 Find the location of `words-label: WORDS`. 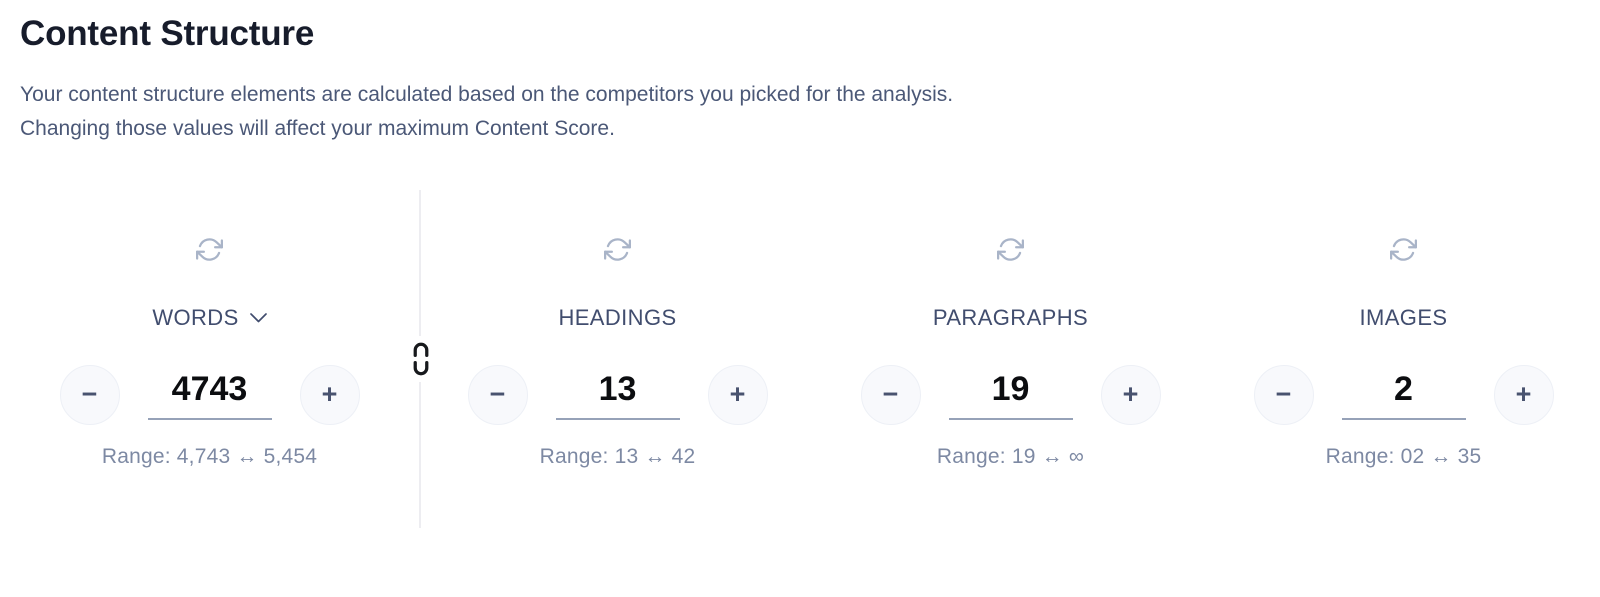

words-label: WORDS is located at coordinates (195, 317).